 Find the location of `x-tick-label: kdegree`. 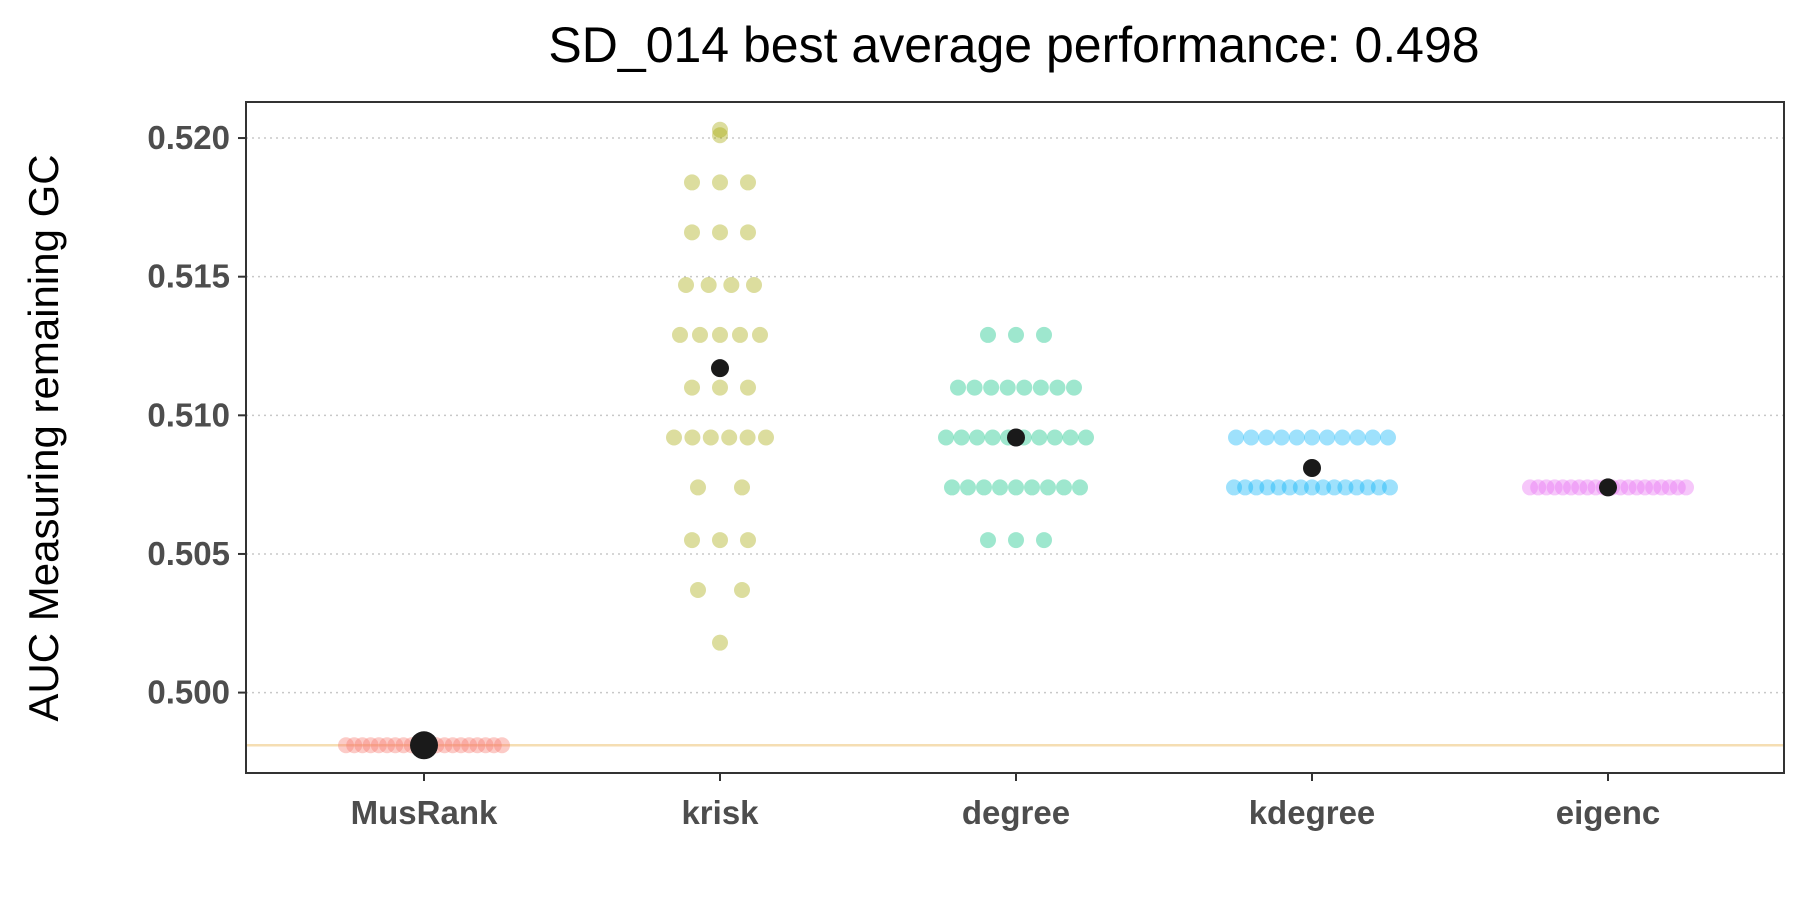

x-tick-label: kdegree is located at coordinates (1312, 812).